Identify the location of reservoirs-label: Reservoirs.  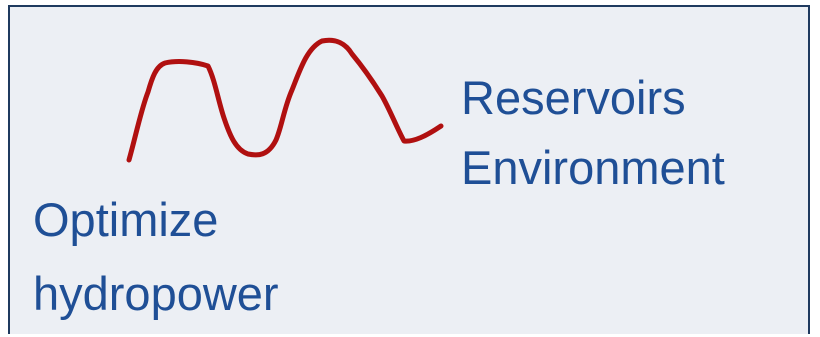
(573, 97).